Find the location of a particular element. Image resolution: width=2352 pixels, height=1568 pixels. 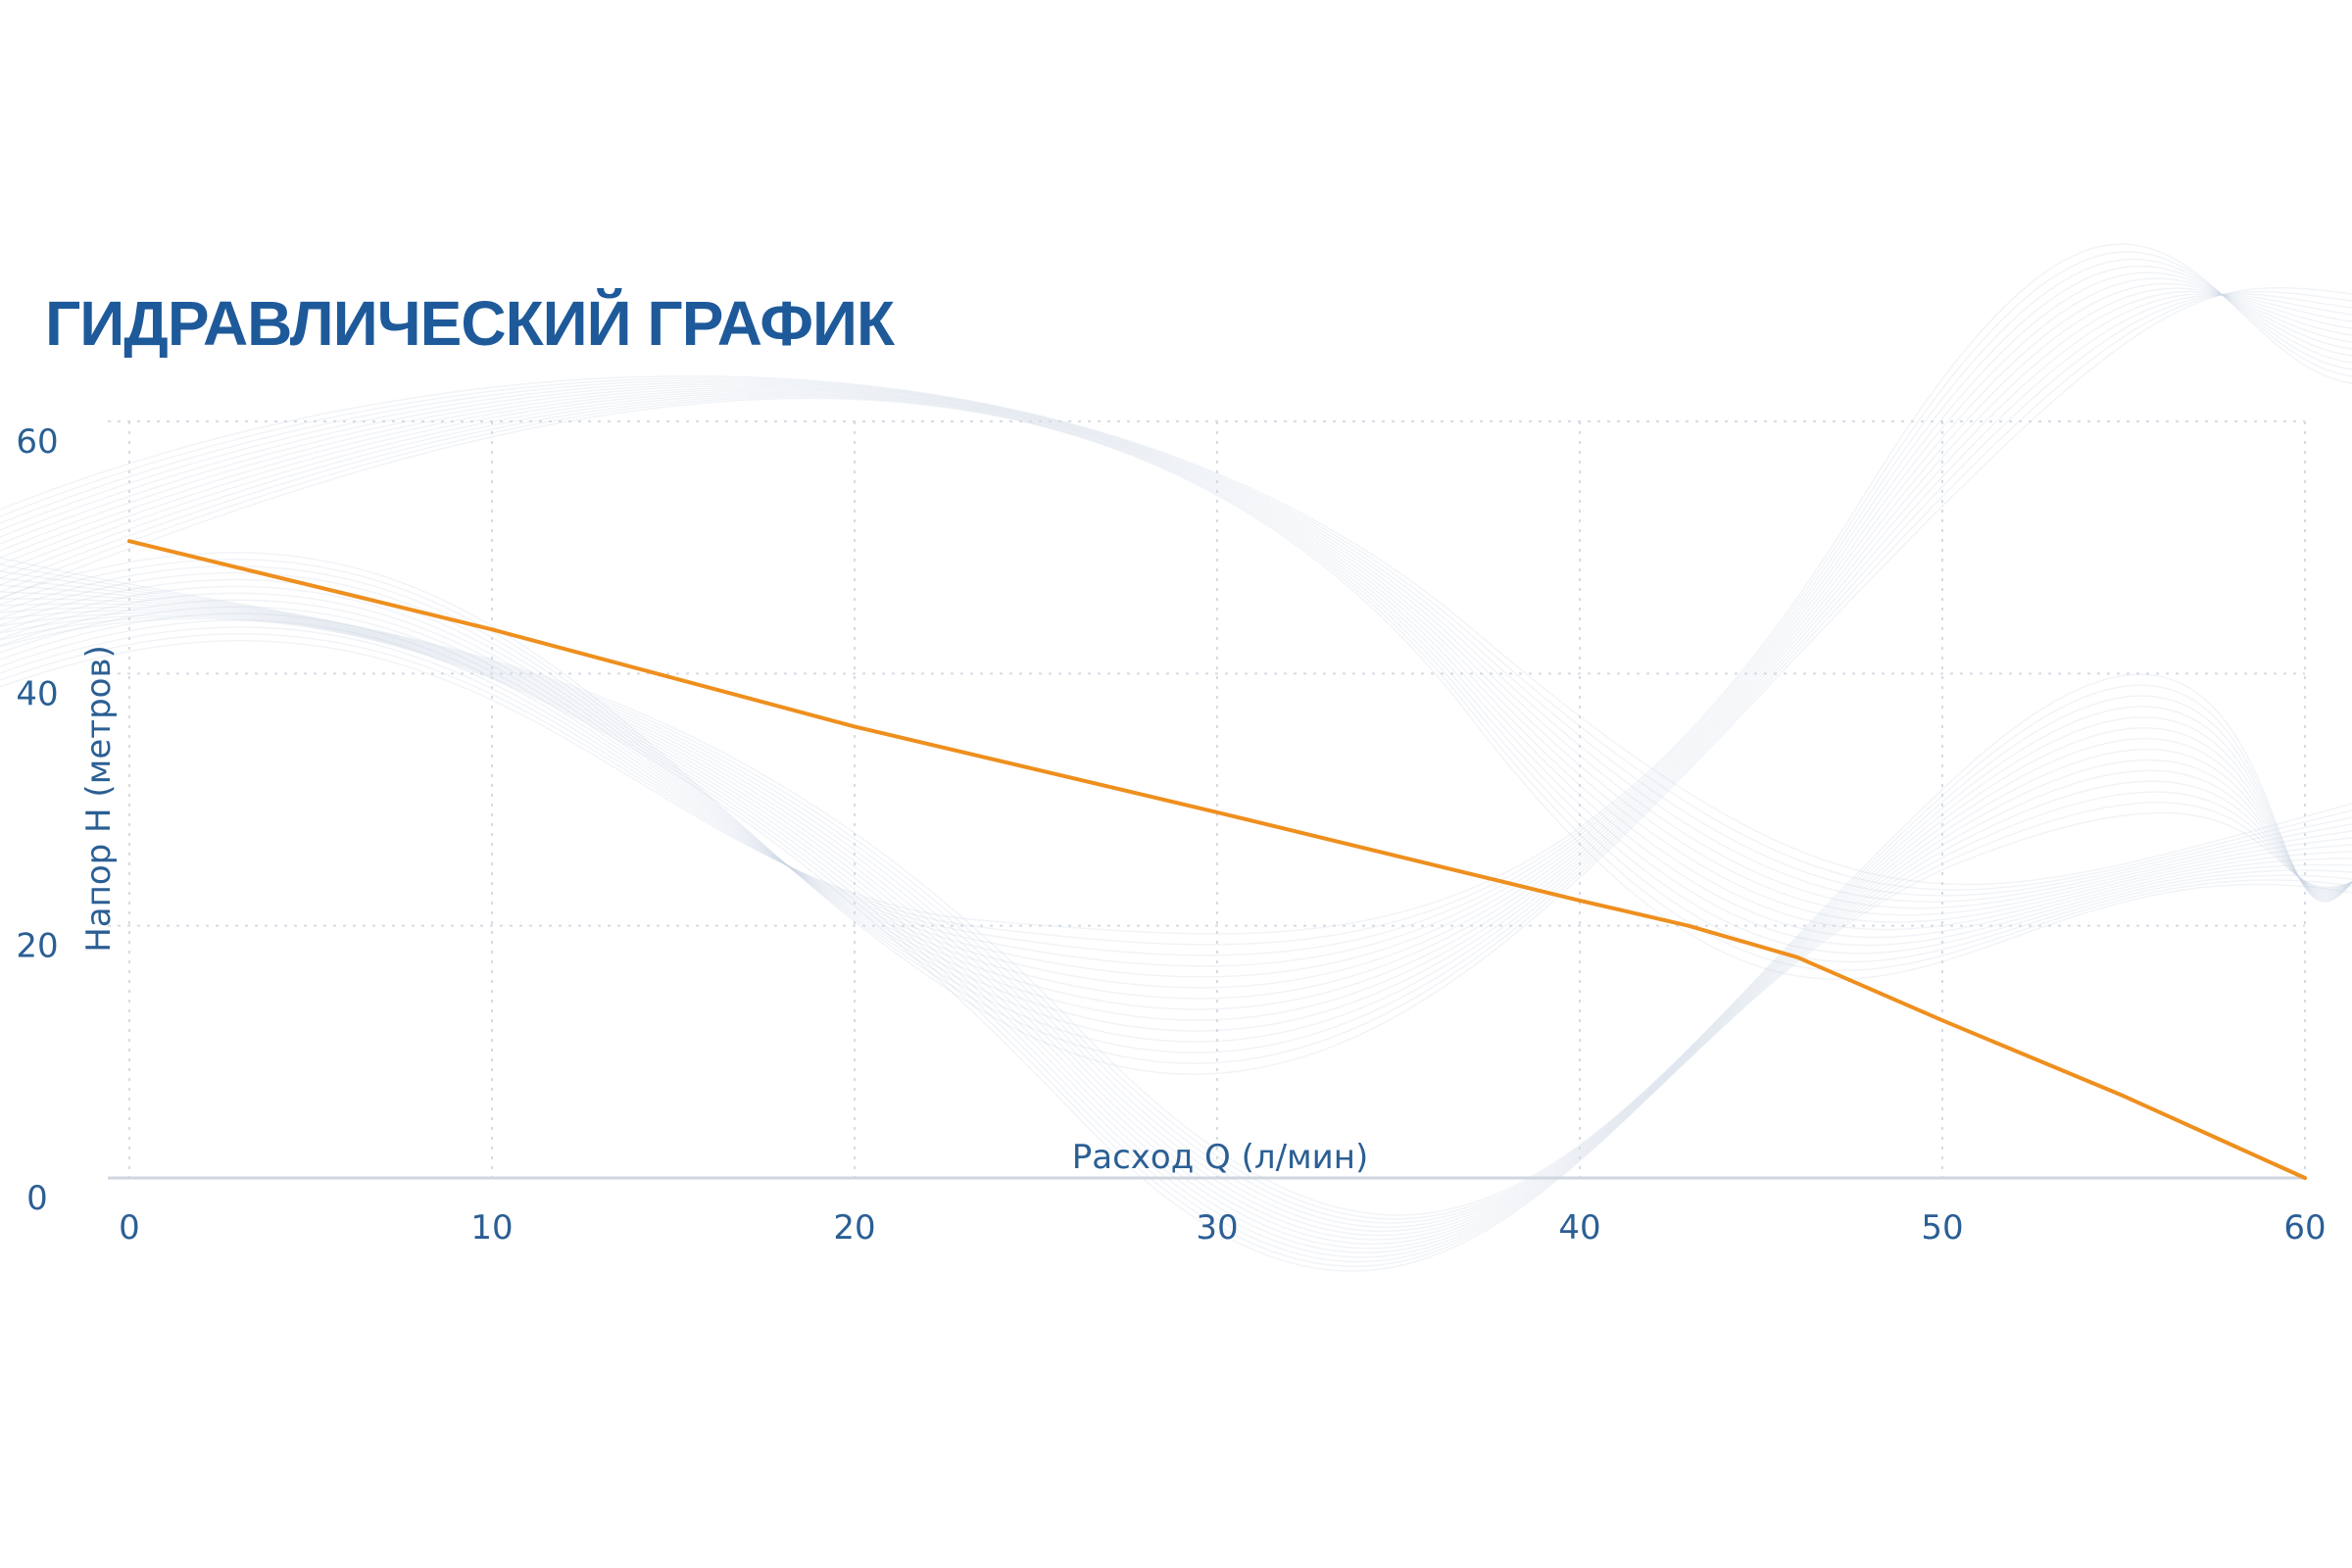

y-axis-title: Напор Н (метров) is located at coordinates (99, 799).